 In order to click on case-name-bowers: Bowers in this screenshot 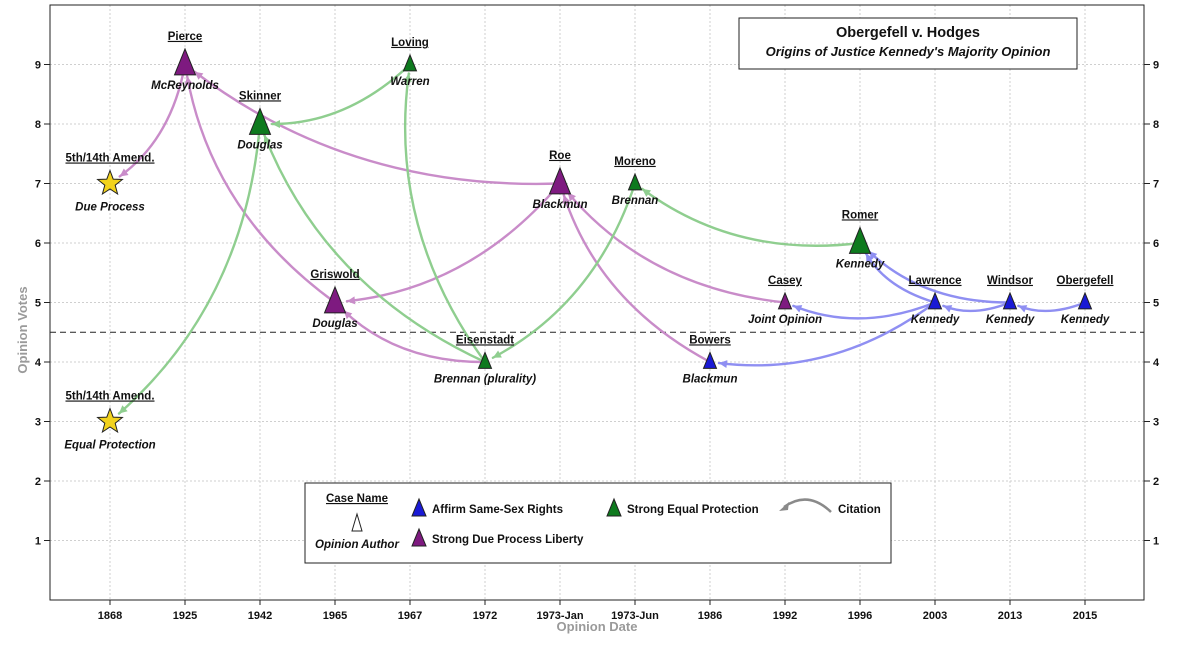, I will do `click(710, 340)`.